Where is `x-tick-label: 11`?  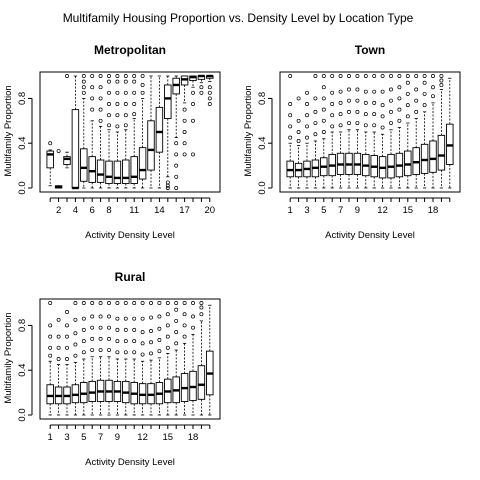 x-tick-label: 11 is located at coordinates (134, 210).